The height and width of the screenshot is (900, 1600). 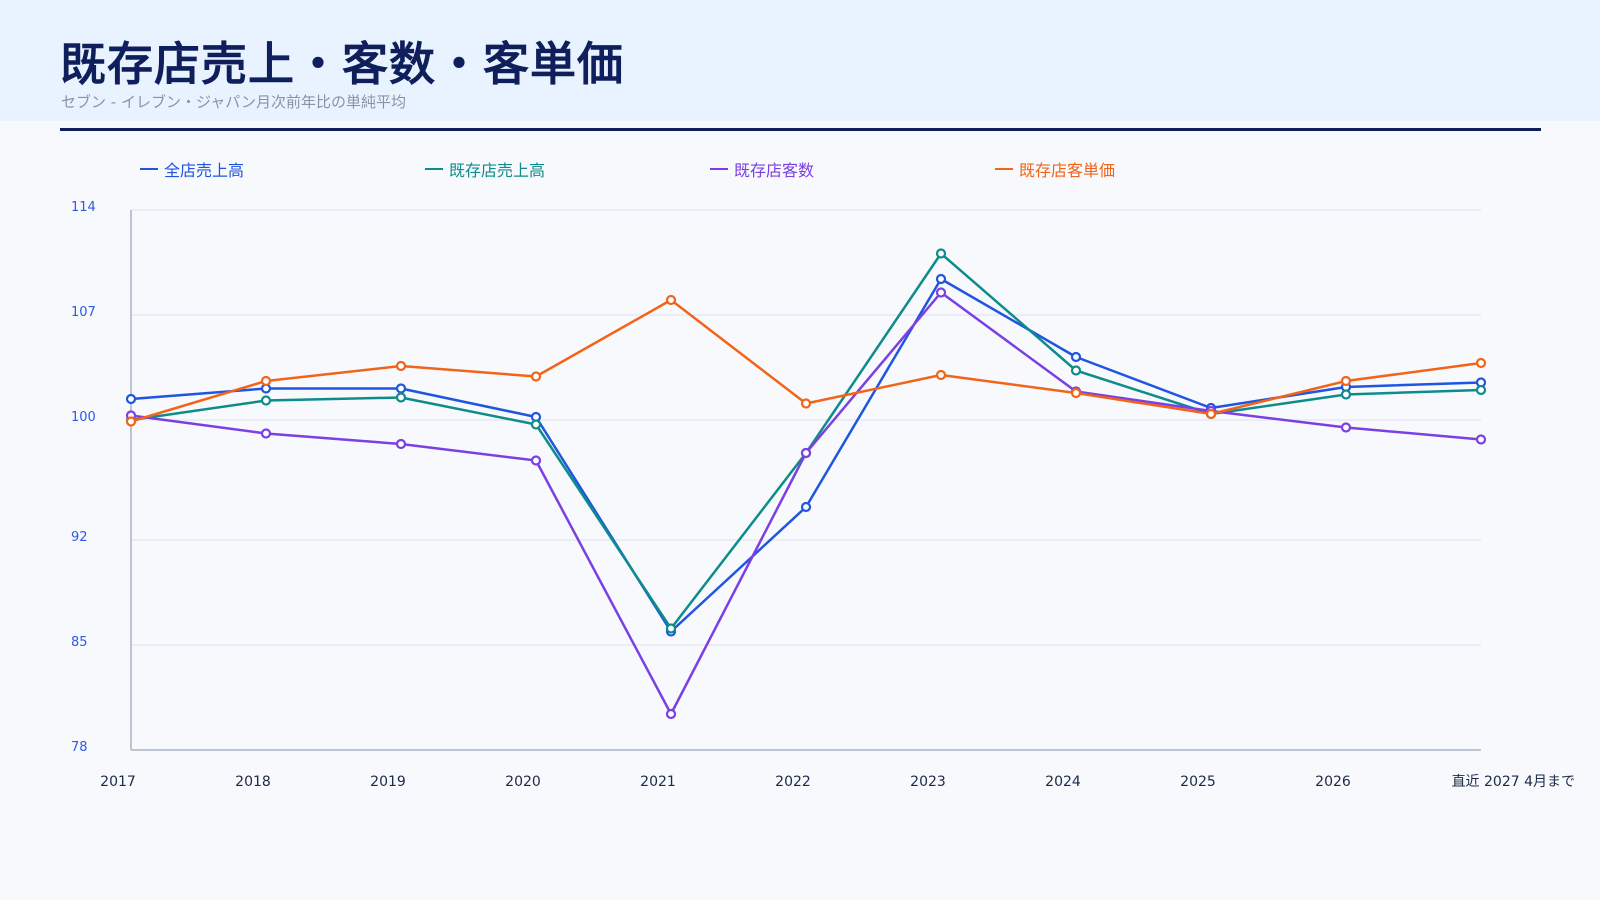 I want to click on y-tick-label: 107, so click(x=83, y=312).